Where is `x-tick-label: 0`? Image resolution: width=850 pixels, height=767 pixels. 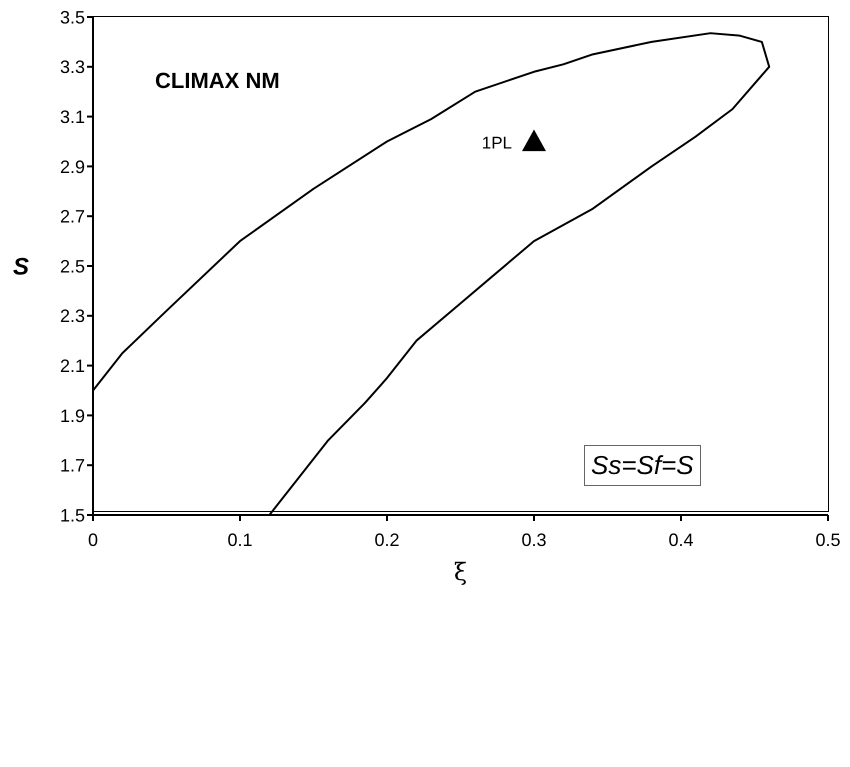 x-tick-label: 0 is located at coordinates (93, 540).